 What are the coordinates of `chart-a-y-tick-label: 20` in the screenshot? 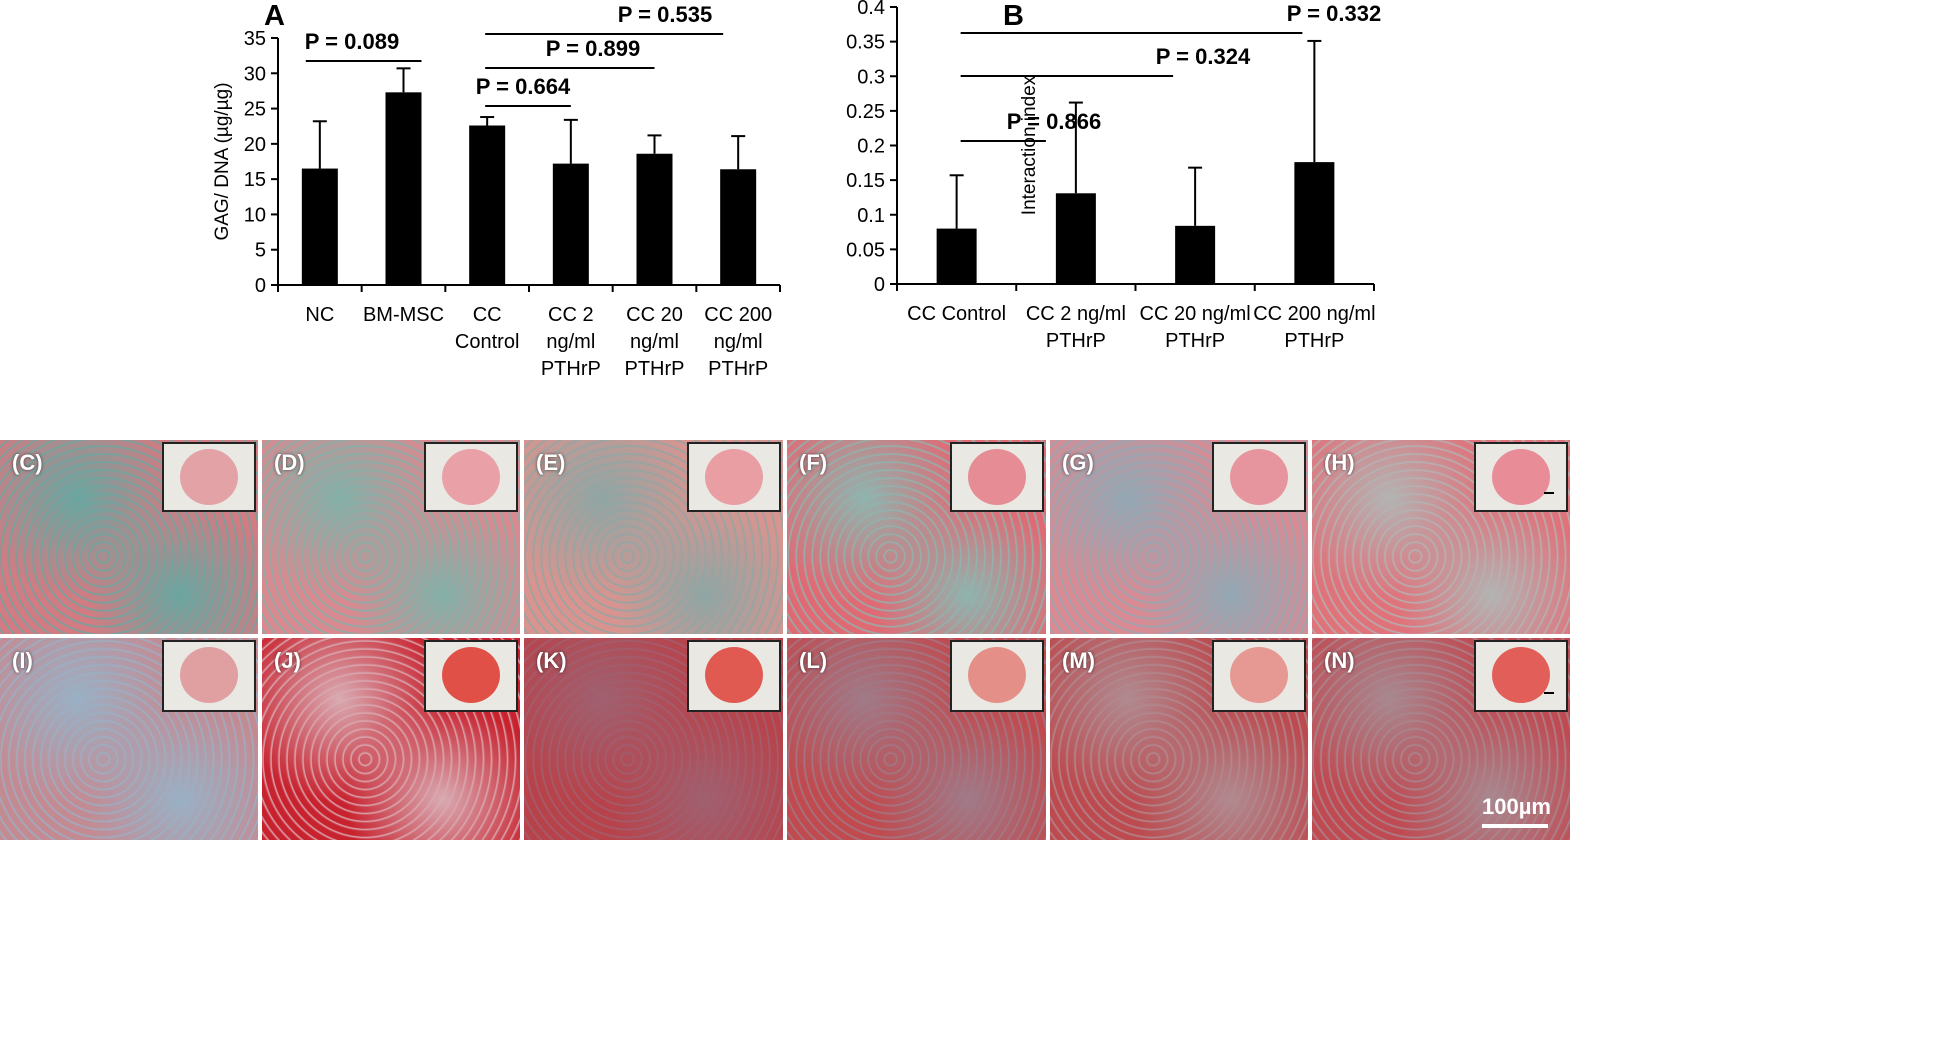 It's located at (255, 145).